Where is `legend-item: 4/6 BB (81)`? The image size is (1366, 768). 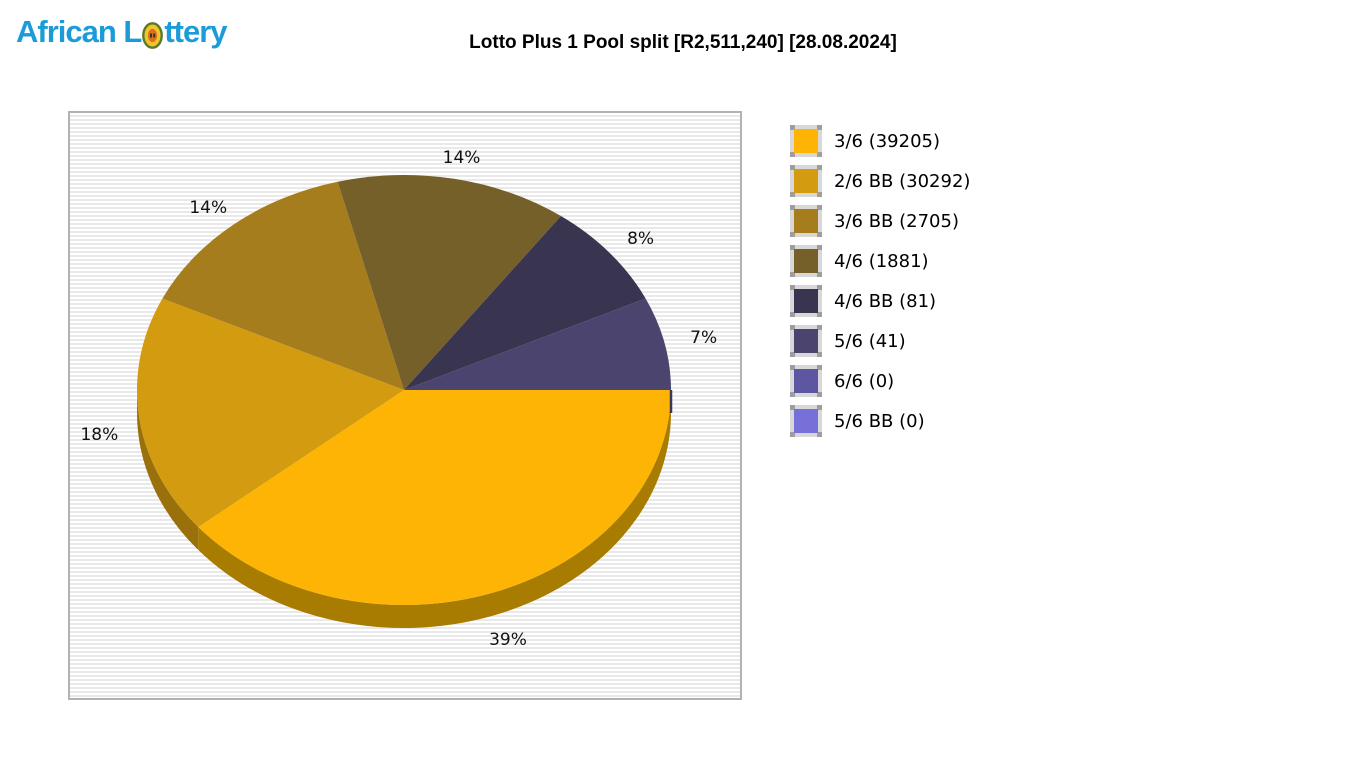 legend-item: 4/6 BB (81) is located at coordinates (880, 301).